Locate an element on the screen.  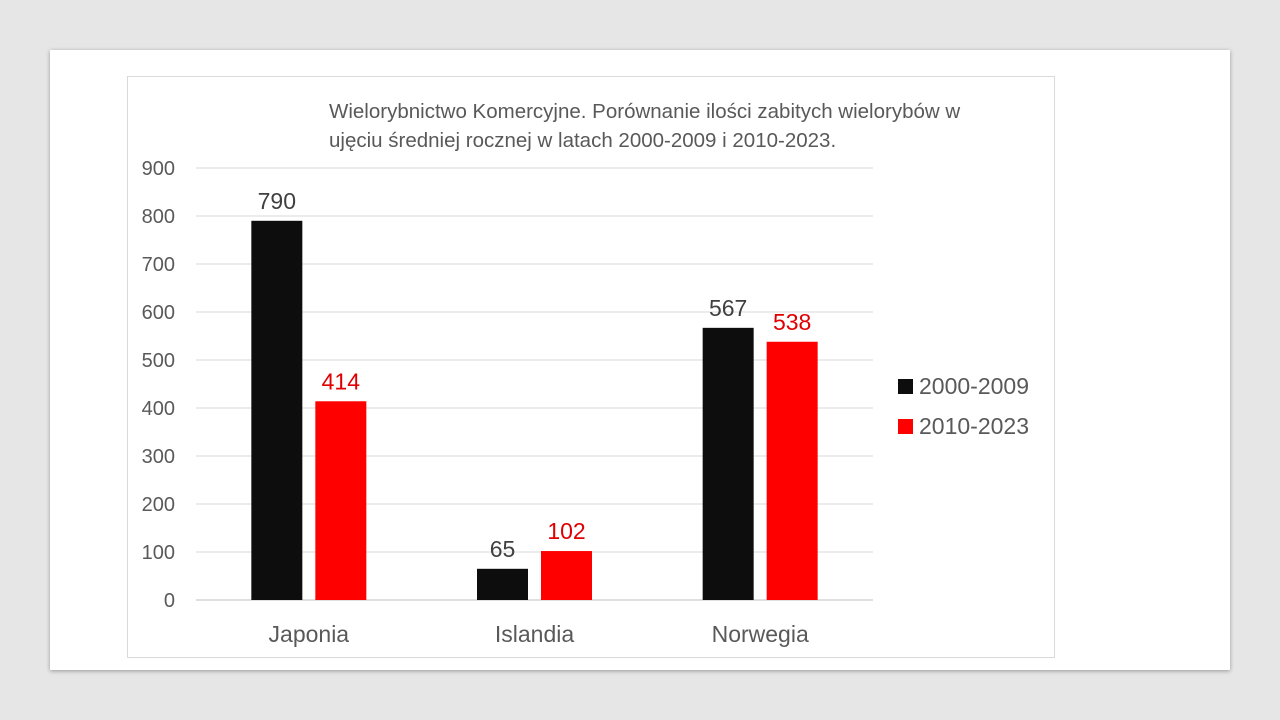
x-axis-category-labels: Japonia Islandia Norwegia is located at coordinates (539, 634).